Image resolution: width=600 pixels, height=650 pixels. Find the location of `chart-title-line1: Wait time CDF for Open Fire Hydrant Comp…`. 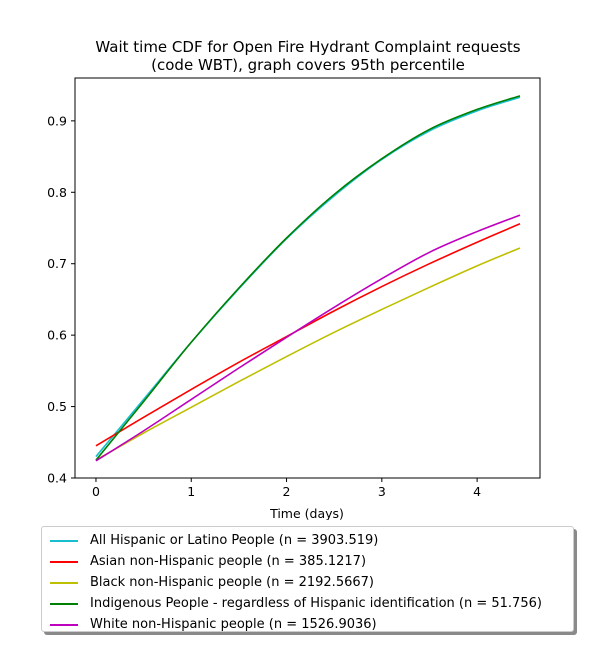

chart-title-line1: Wait time CDF for Open Fire Hydrant Comp… is located at coordinates (307, 47).